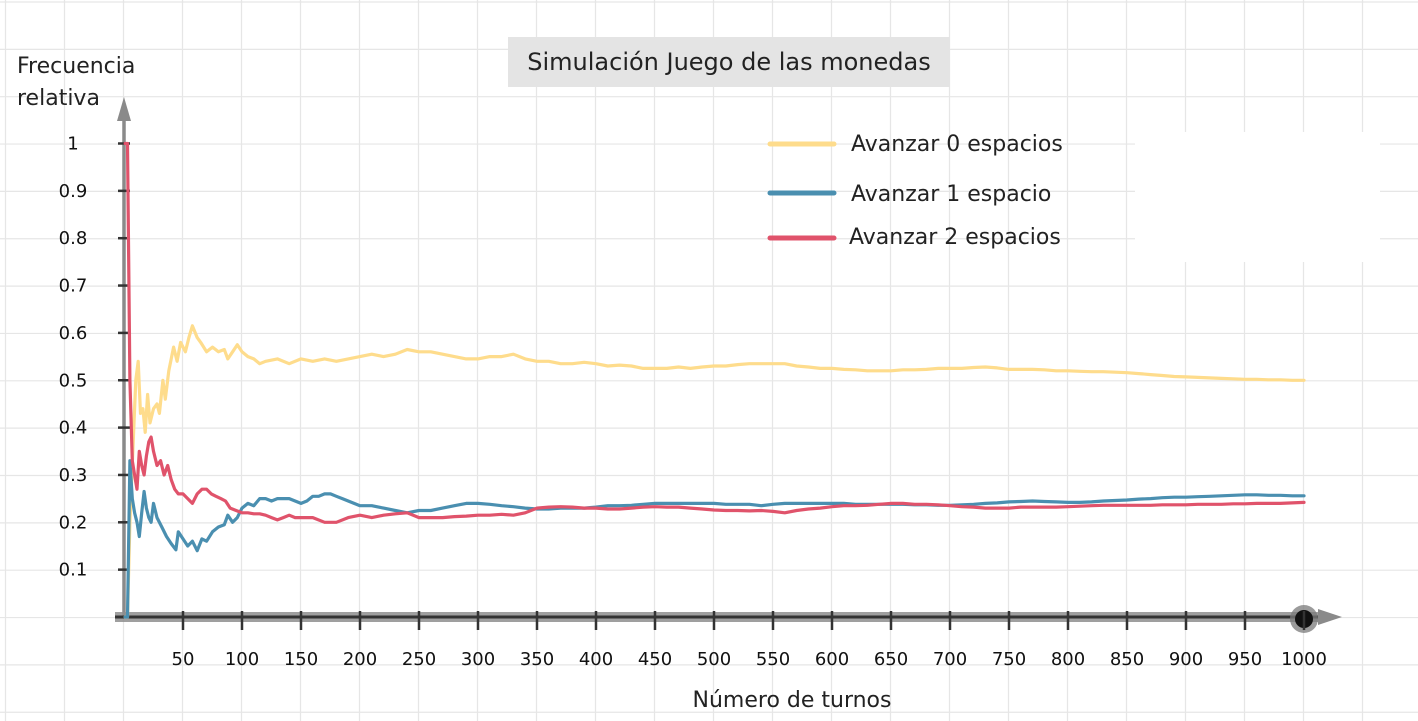  Describe the element at coordinates (73, 333) in the screenshot. I see `y-tick-label-5: 0.6` at that location.